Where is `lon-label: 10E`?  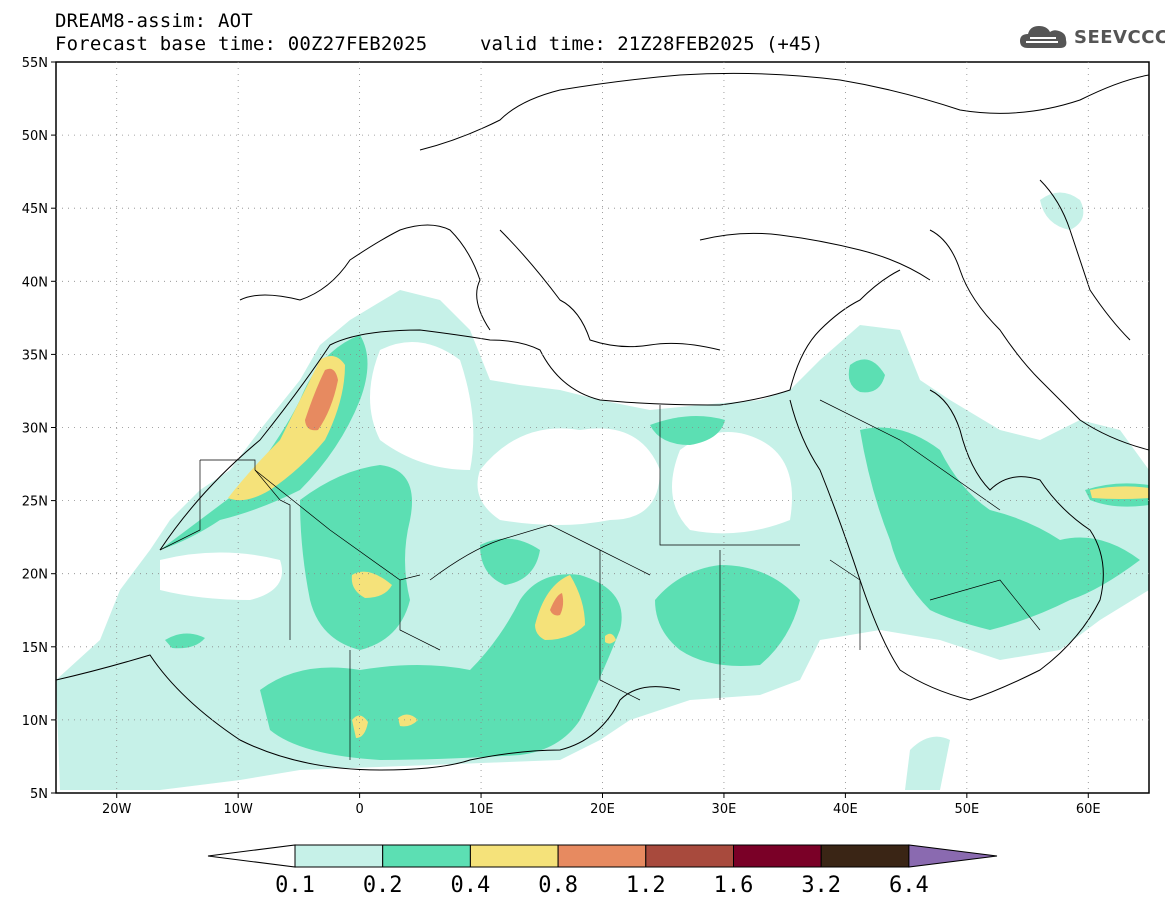
lon-label: 10E is located at coordinates (481, 809).